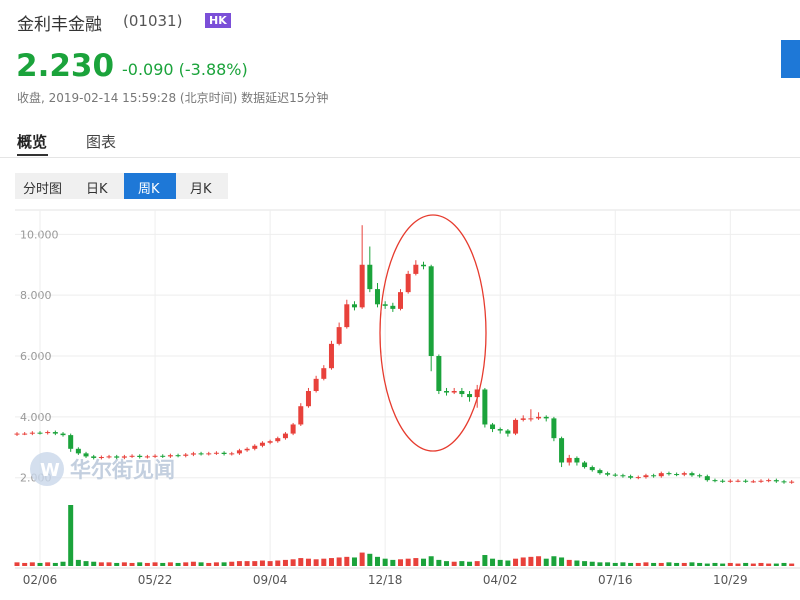 This screenshot has width=800, height=600. What do you see at coordinates (149, 189) in the screenshot?
I see `period-button: 周K` at bounding box center [149, 189].